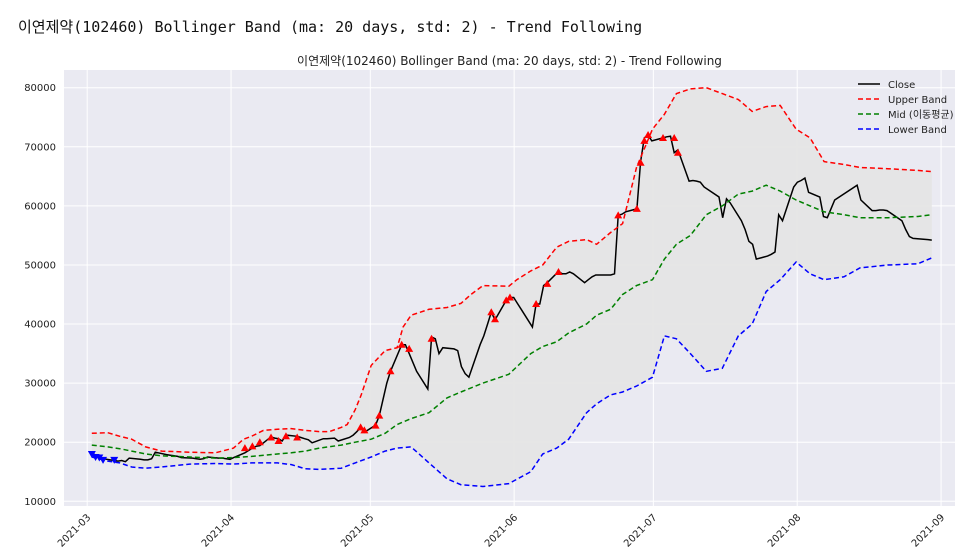  I want to click on y-tick-label: 10000, so click(40, 502).